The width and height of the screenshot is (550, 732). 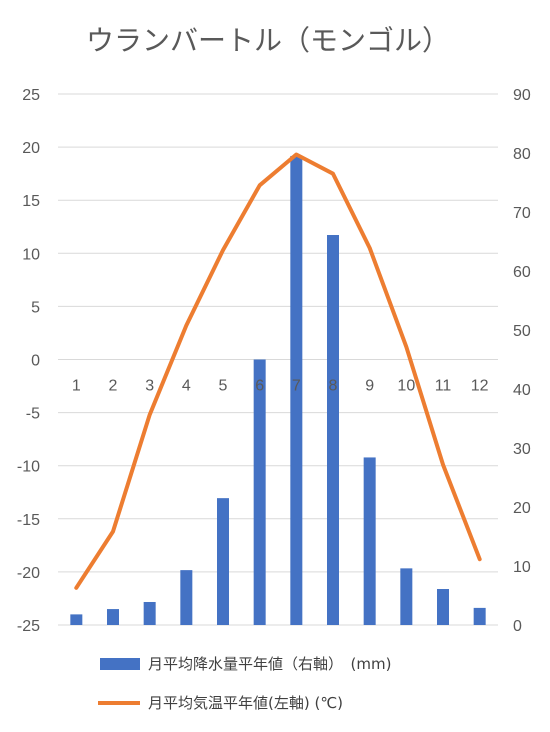 What do you see at coordinates (280, 386) in the screenshot?
I see `category-labels: 1 2 3 4 5 6 7 8 9 10 11 12` at bounding box center [280, 386].